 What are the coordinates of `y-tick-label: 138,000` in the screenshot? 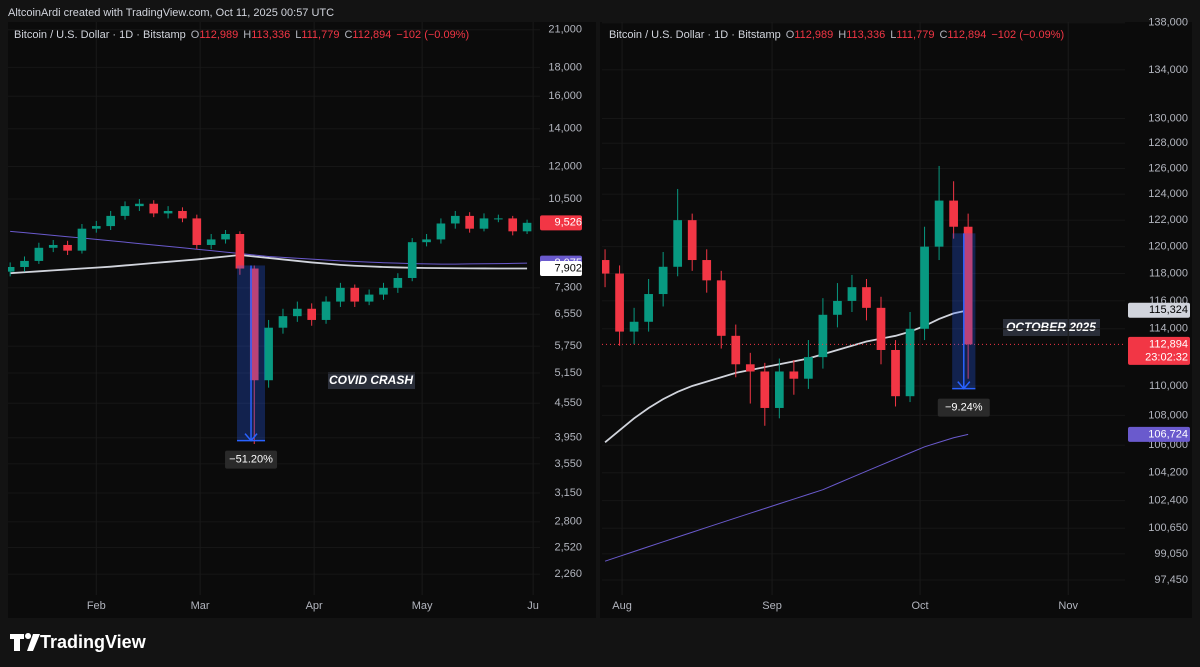 It's located at (1168, 23).